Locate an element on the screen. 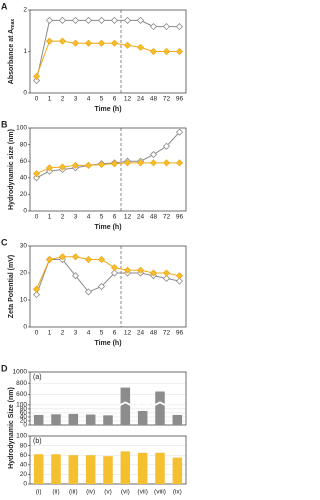  y-axis-label: Zeta Potential (mV) is located at coordinates (11, 286).